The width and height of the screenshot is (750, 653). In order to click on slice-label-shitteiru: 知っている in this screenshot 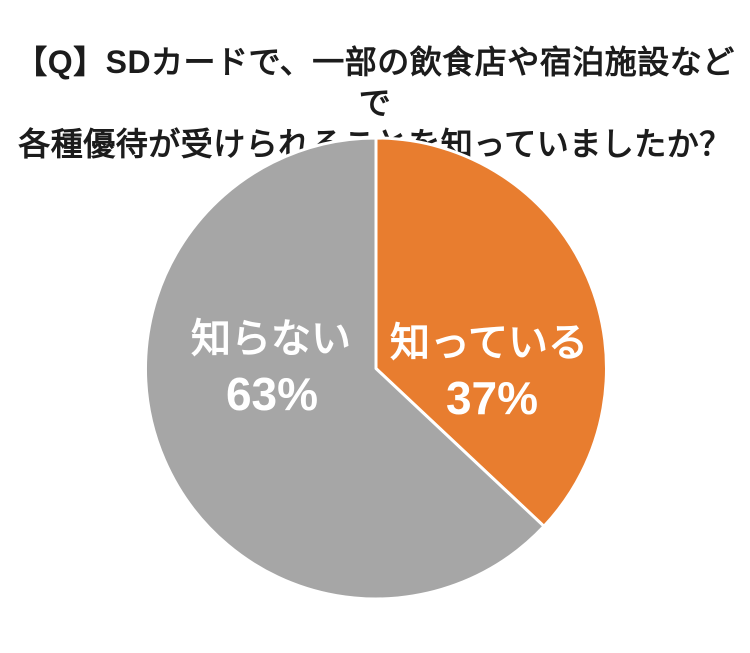, I will do `click(489, 343)`.